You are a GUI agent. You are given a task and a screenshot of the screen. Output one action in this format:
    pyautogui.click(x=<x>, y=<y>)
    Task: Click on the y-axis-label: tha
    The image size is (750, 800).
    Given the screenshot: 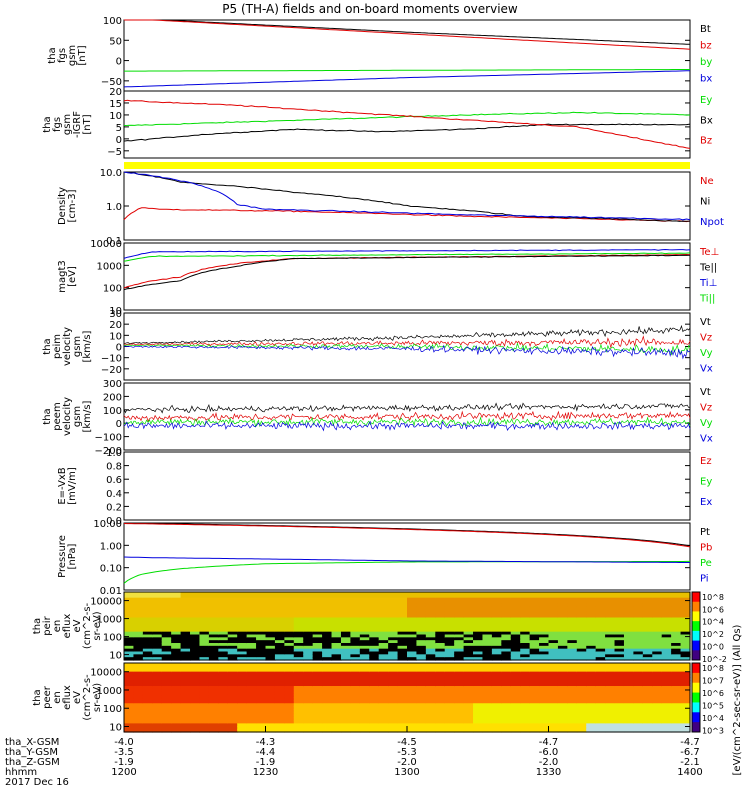 What is the action you would take?
    pyautogui.click(x=47, y=416)
    